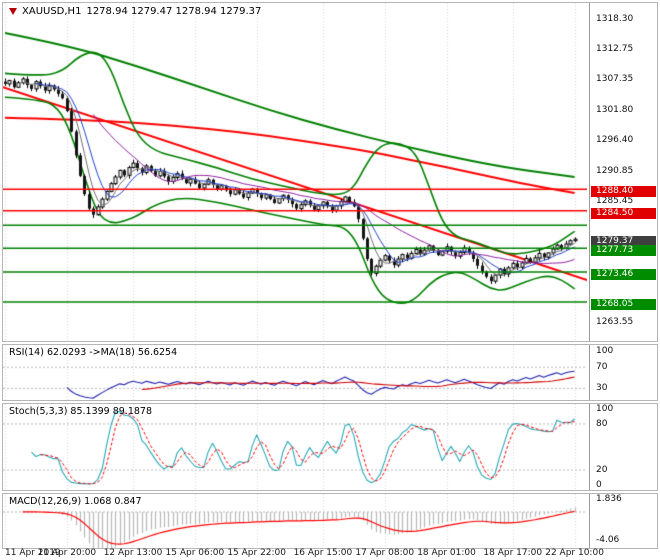 Image resolution: width=660 pixels, height=560 pixels. Describe the element at coordinates (602, 388) in the screenshot. I see `axis-value-label: 30` at that location.